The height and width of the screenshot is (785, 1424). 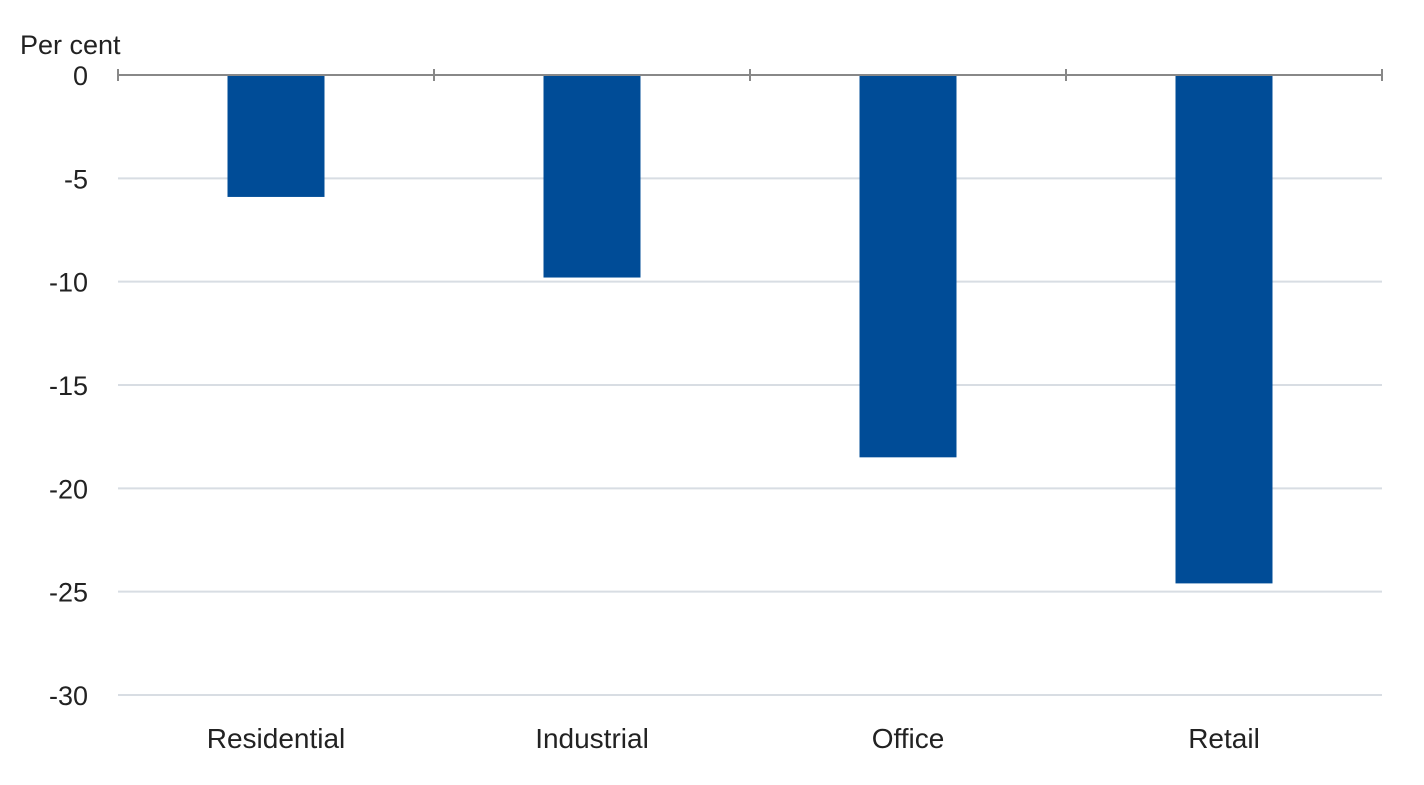 What do you see at coordinates (68, 696) in the screenshot?
I see `y-tick-label: -30` at bounding box center [68, 696].